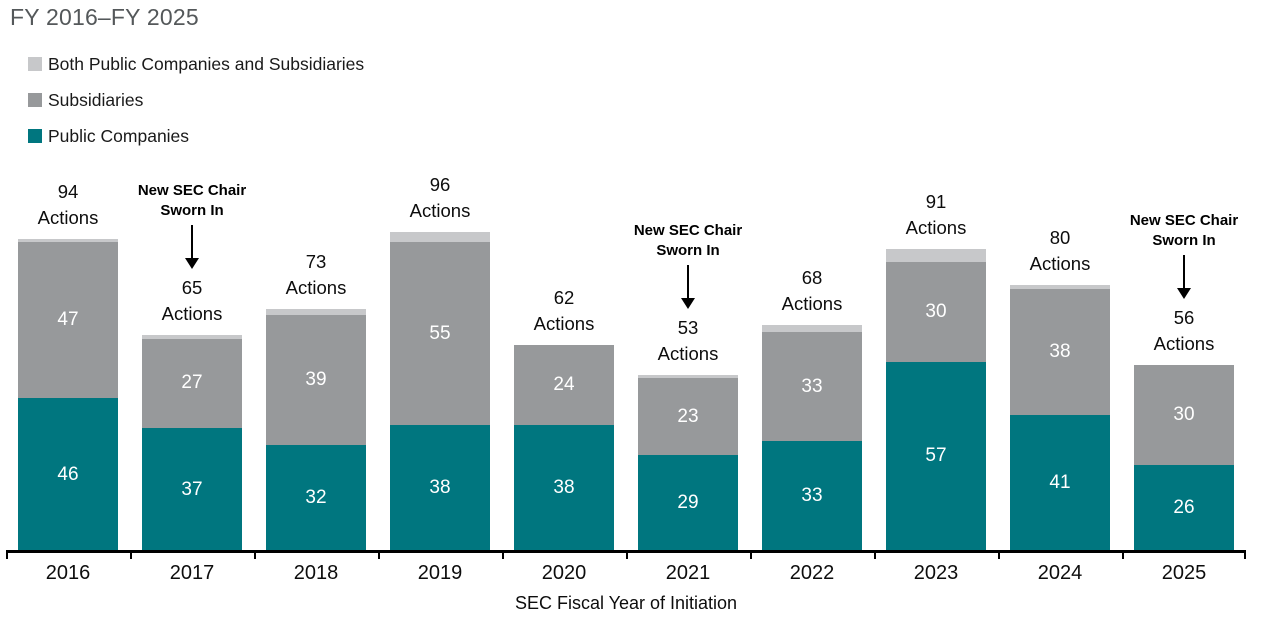 Image resolution: width=1276 pixels, height=624 pixels. I want to click on bar-total-label: 91 Actions, so click(936, 214).